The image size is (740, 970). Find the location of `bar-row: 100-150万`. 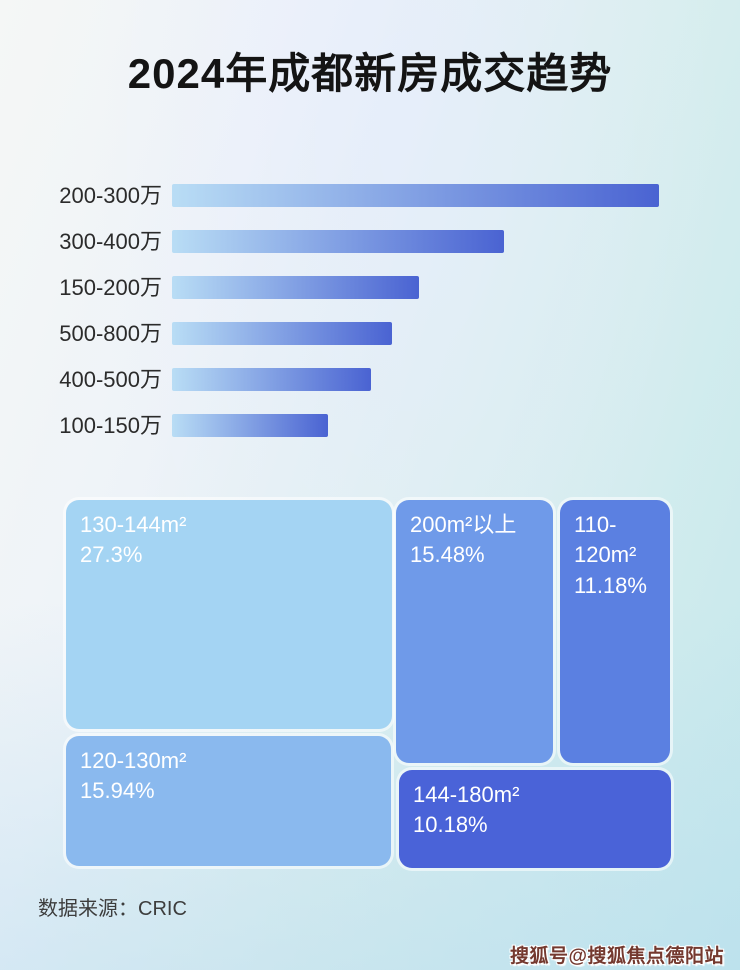

bar-row: 100-150万 is located at coordinates (370, 425).